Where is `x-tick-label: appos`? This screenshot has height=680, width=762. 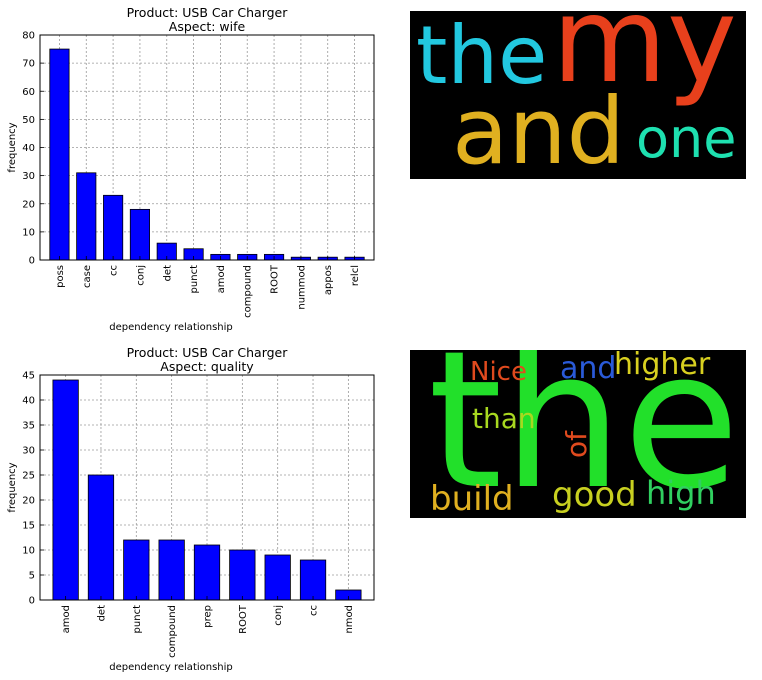
x-tick-label: appos is located at coordinates (328, 280).